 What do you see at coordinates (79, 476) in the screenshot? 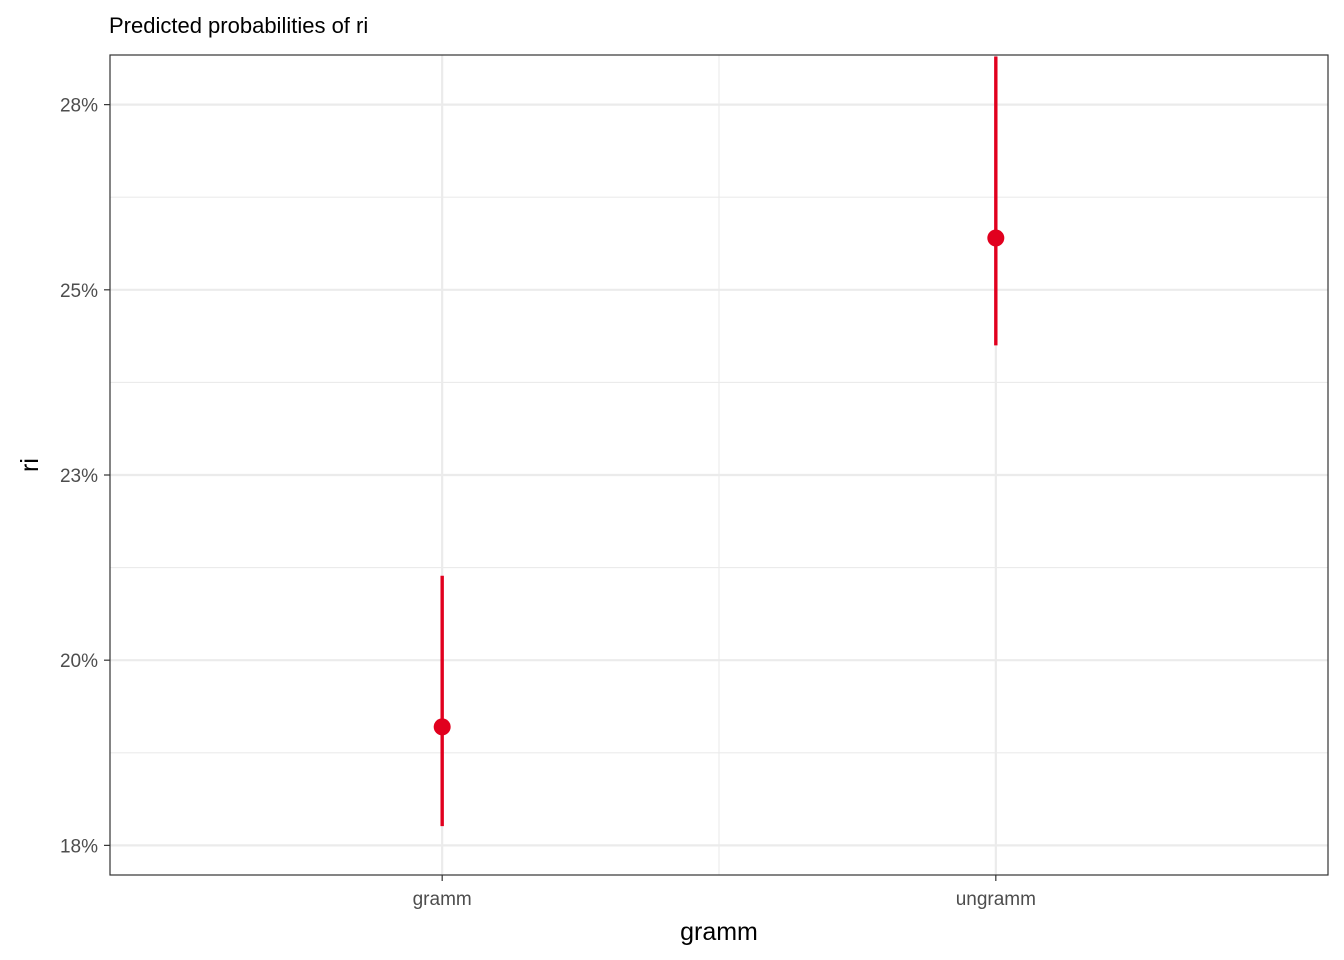
I see `y-tick-label: 23%` at bounding box center [79, 476].